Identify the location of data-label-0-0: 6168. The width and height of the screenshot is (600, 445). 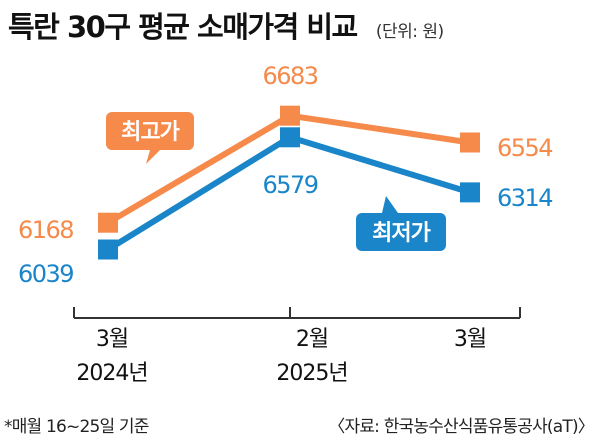
(45, 230).